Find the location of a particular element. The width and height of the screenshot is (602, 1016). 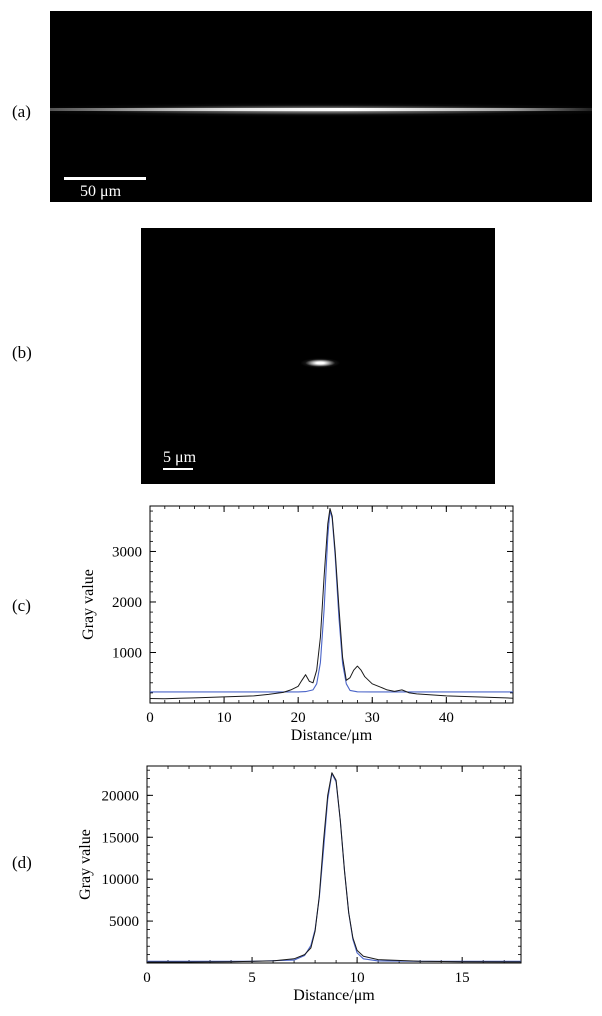

beam-streak-core is located at coordinates (321, 109).